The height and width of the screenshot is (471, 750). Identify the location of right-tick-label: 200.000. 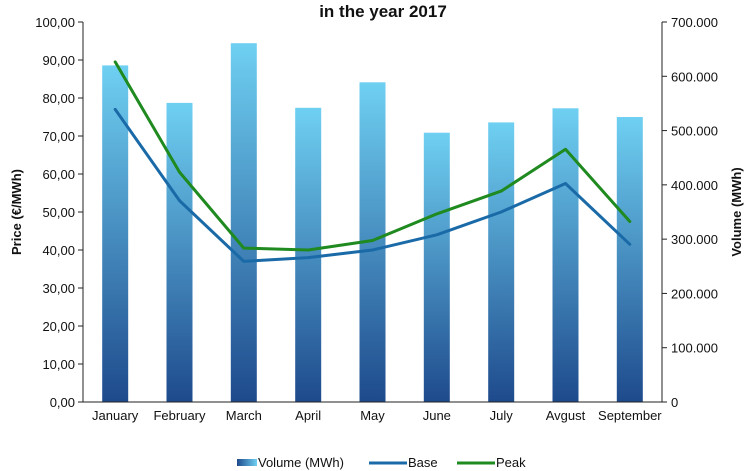
(694, 293).